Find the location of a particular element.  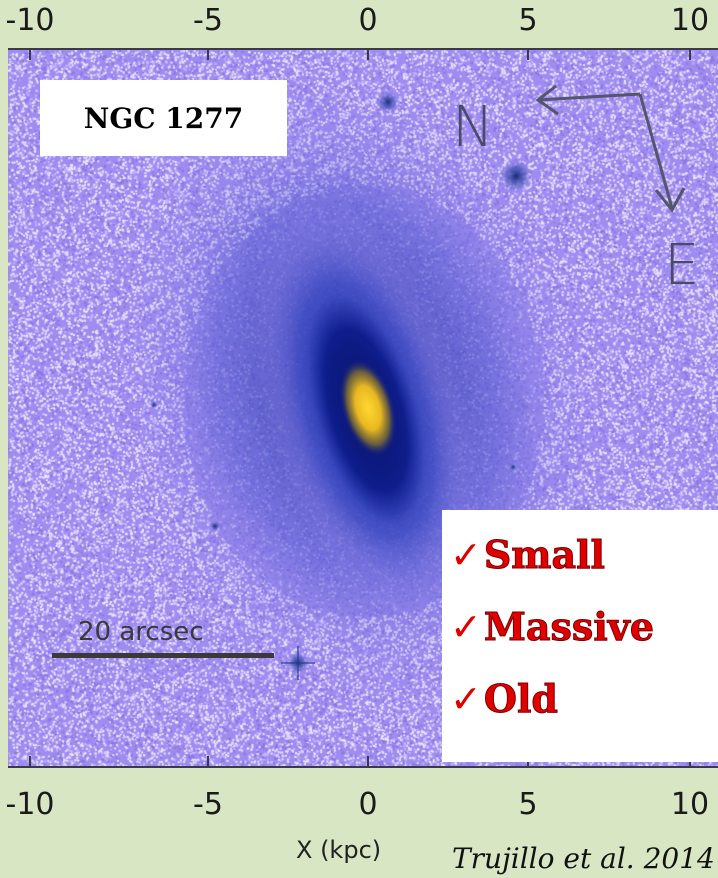

top-tick-label: 0 is located at coordinates (368, 20).